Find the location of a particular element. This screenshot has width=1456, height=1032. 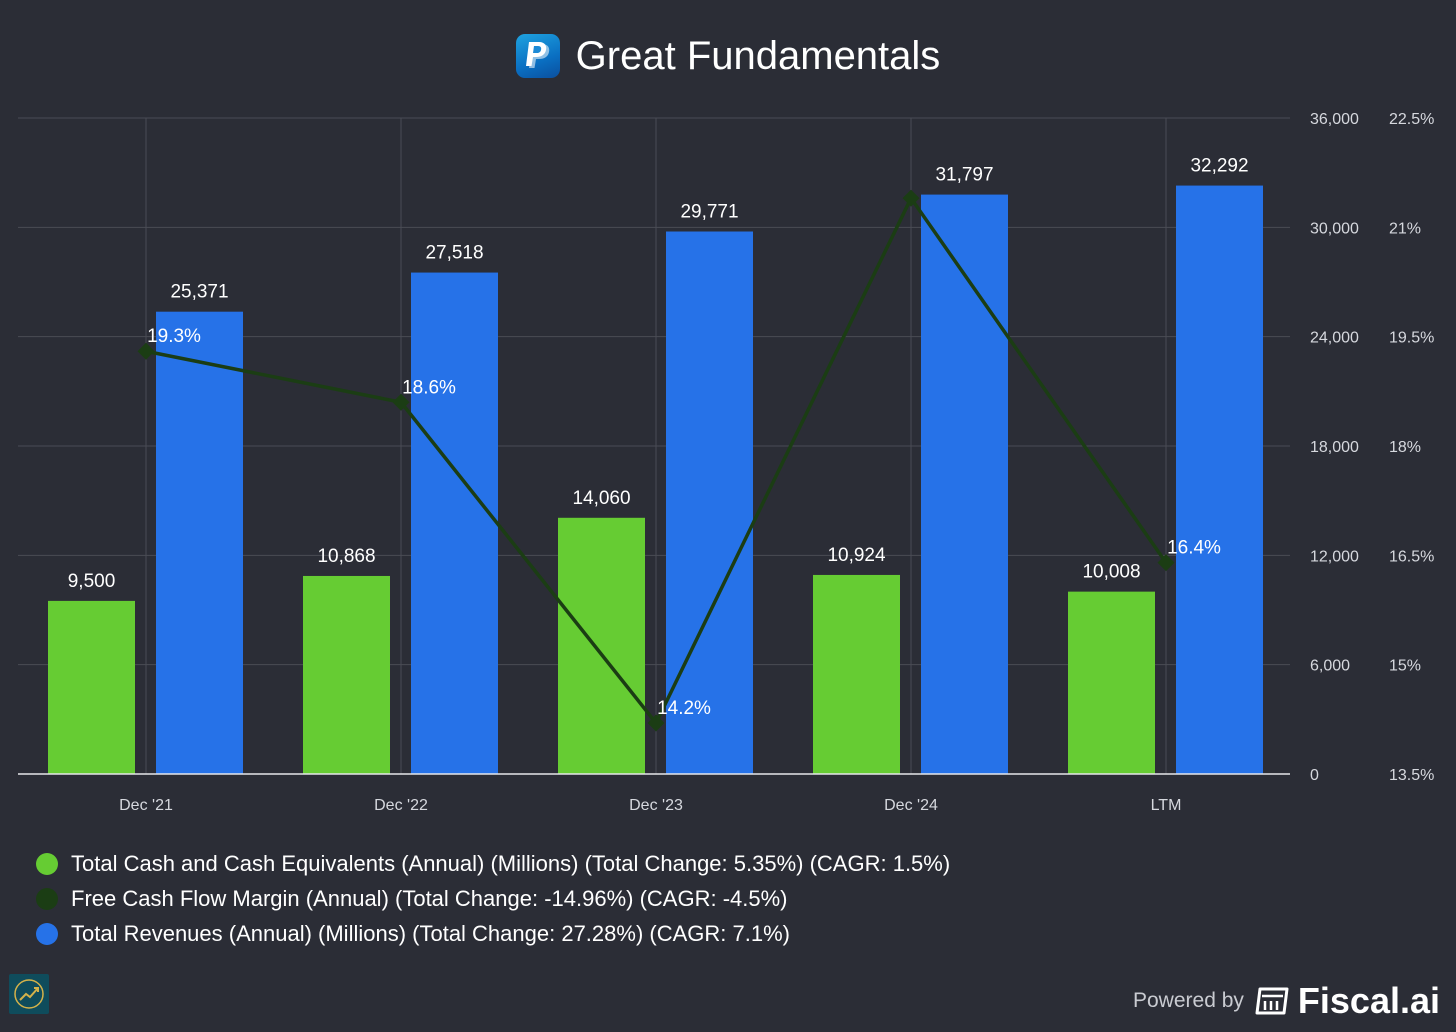

y-right-tick-label: 19.5% is located at coordinates (1411, 338).